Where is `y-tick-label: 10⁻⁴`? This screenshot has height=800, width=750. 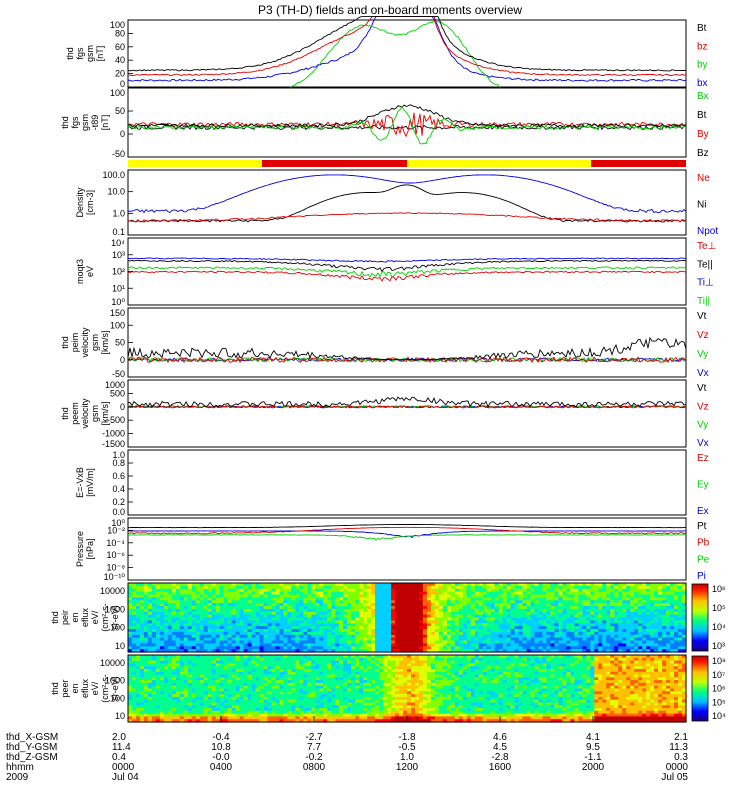 y-tick-label: 10⁻⁴ is located at coordinates (115, 543).